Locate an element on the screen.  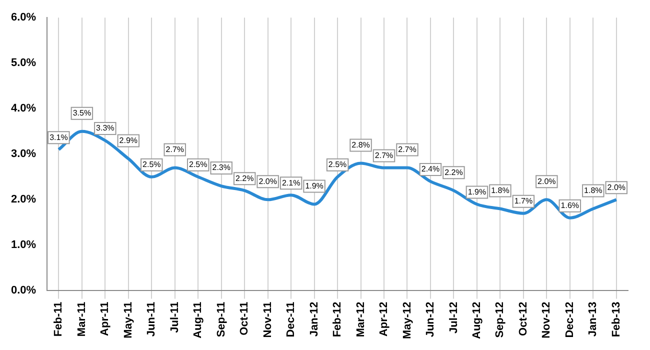
x-tick-label: Feb-13 is located at coordinates (616, 320).